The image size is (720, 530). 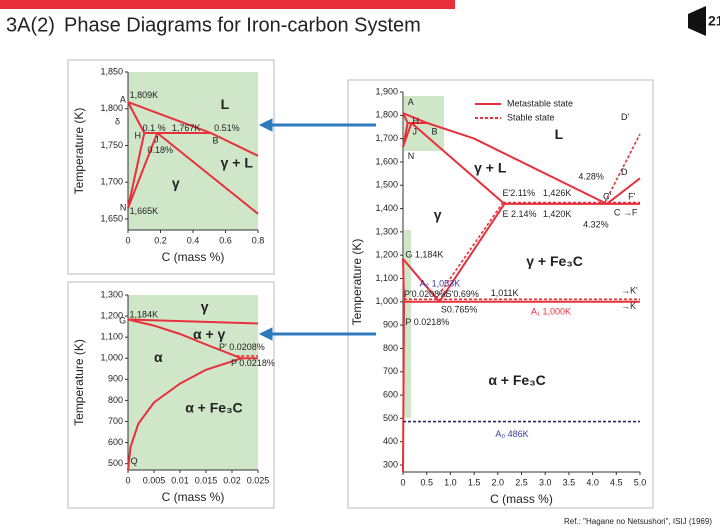 I want to click on x-tick-label: 0.01, so click(x=180, y=480).